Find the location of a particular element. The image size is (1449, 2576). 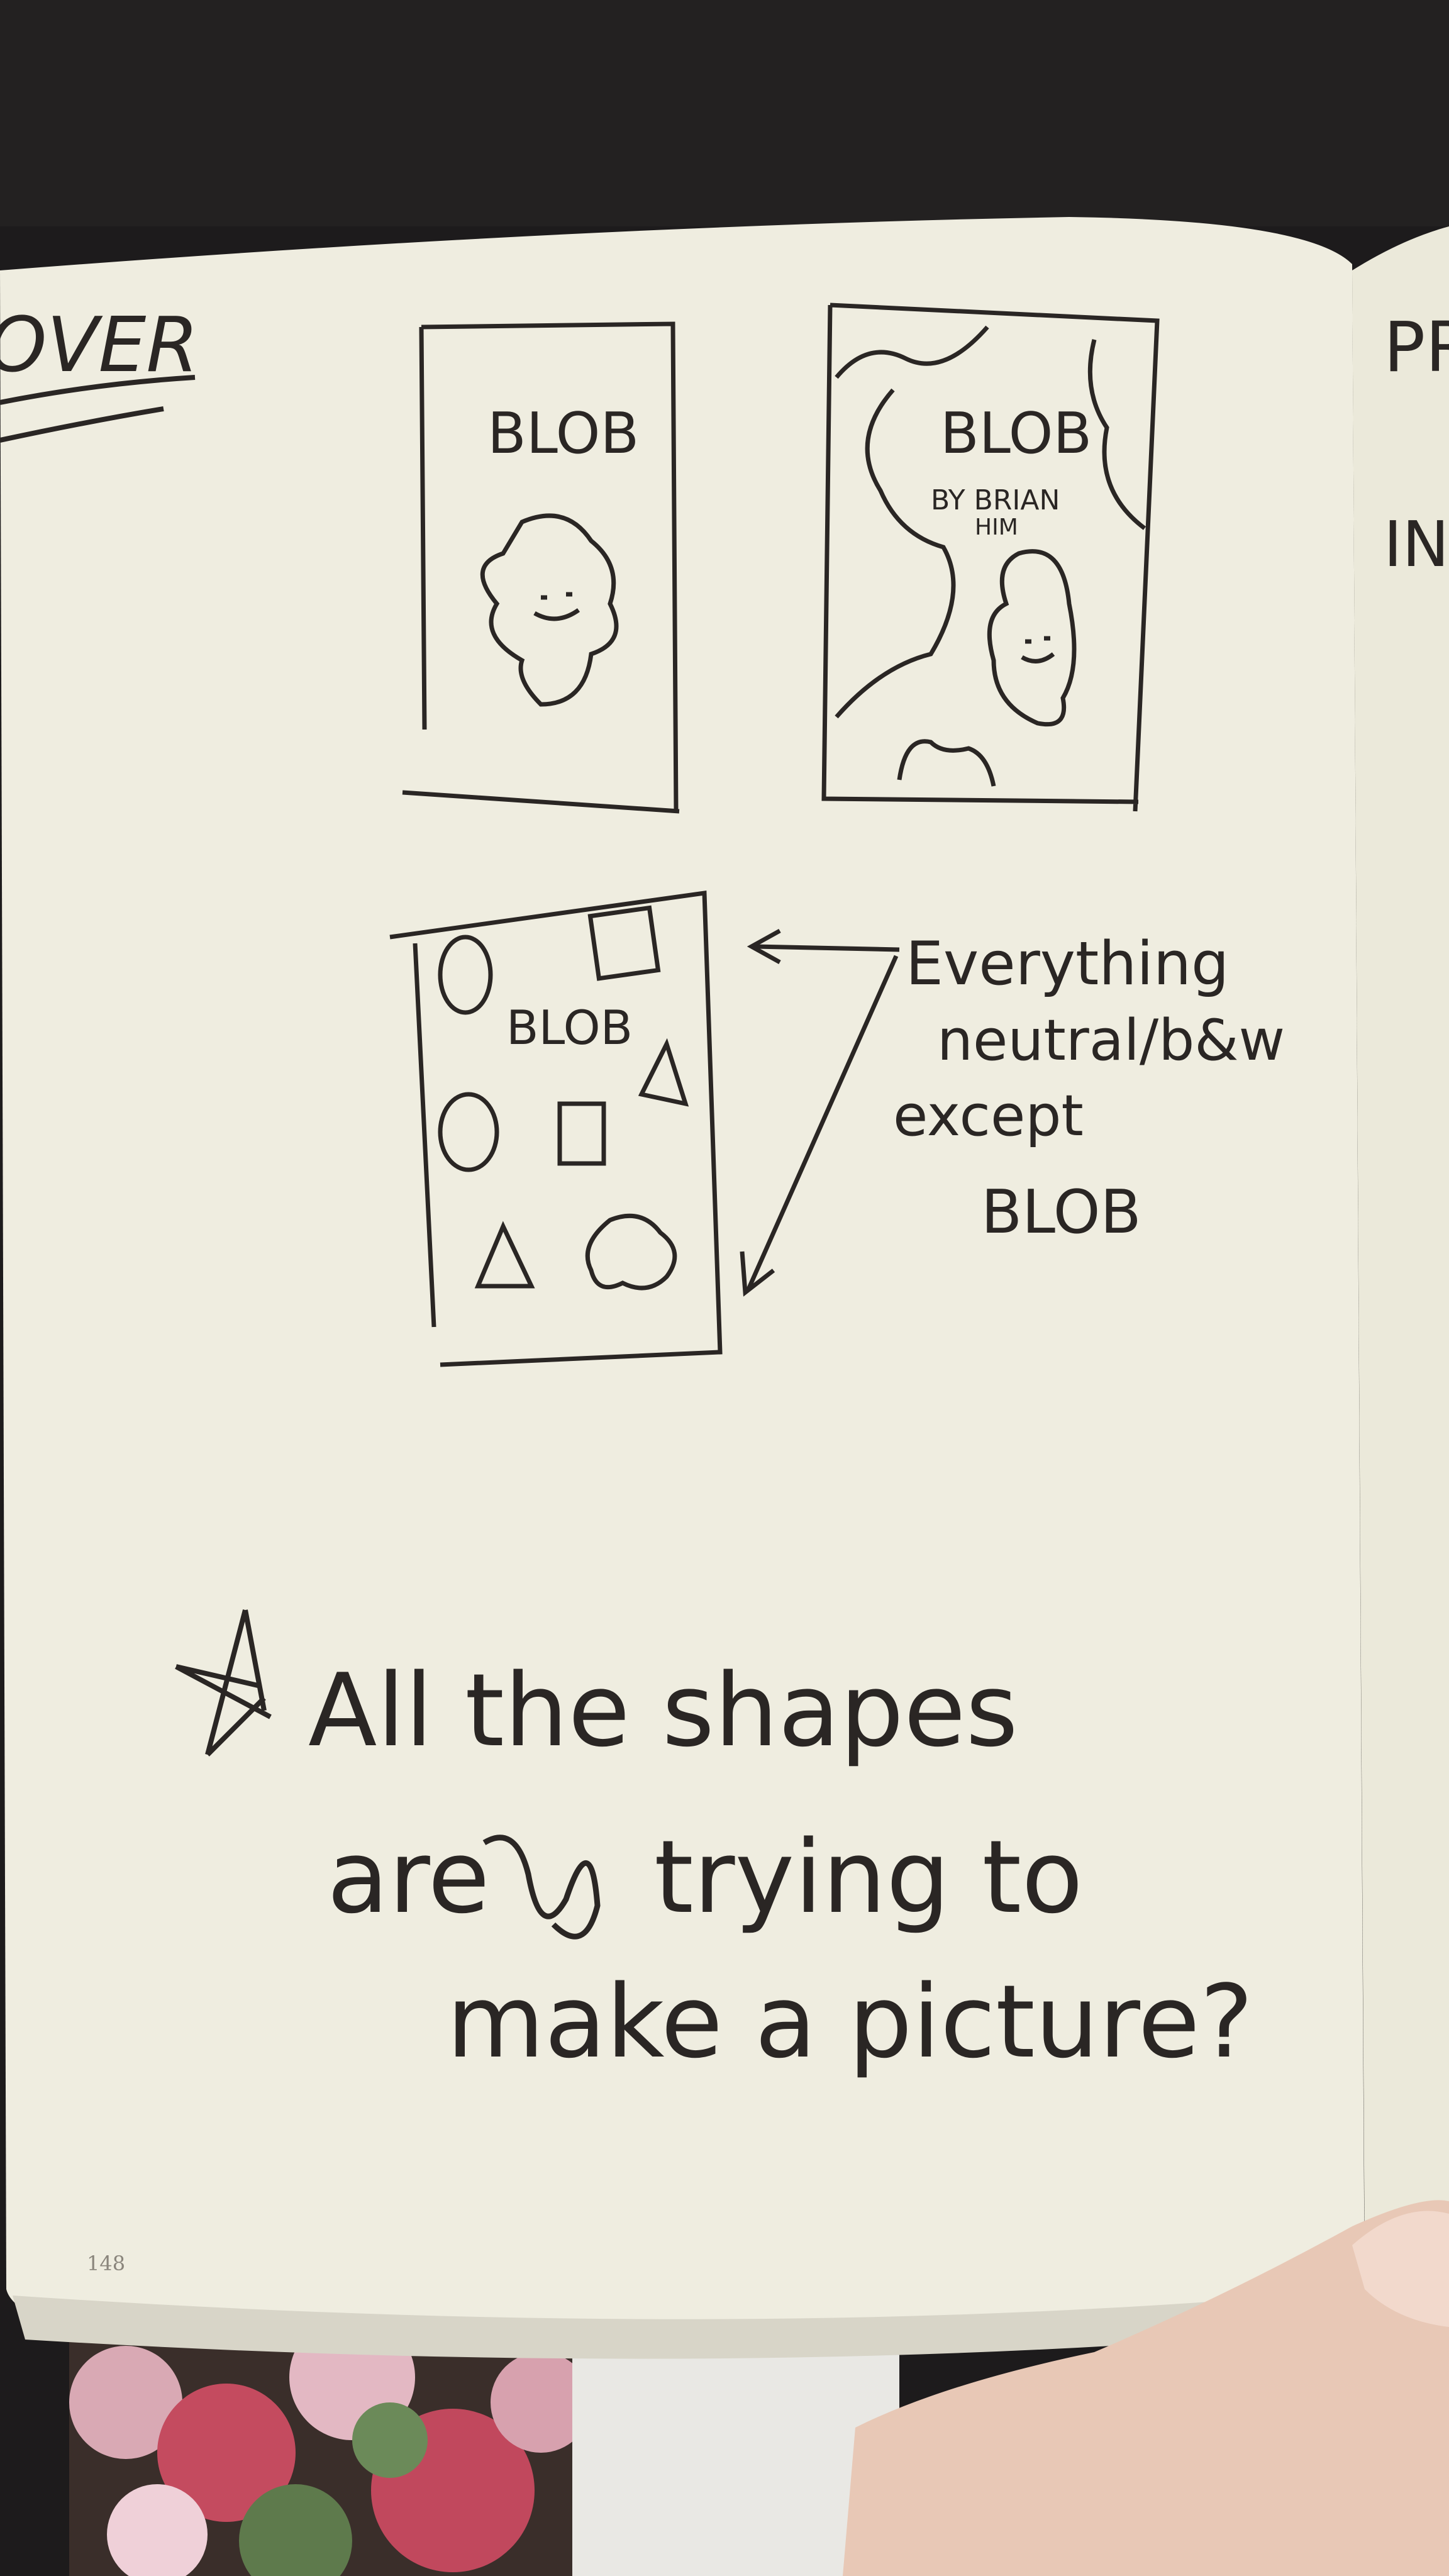

annotation-line-2: neutral/b&w is located at coordinates (1111, 1041).